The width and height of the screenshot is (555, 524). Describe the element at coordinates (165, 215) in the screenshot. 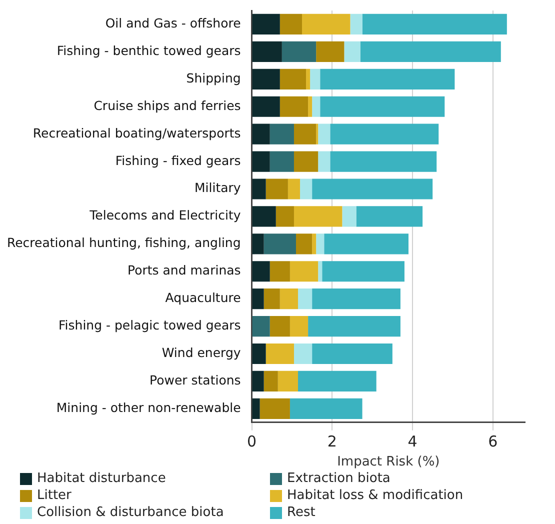

I see `y-tick-label: Telecoms and Electricity` at that location.